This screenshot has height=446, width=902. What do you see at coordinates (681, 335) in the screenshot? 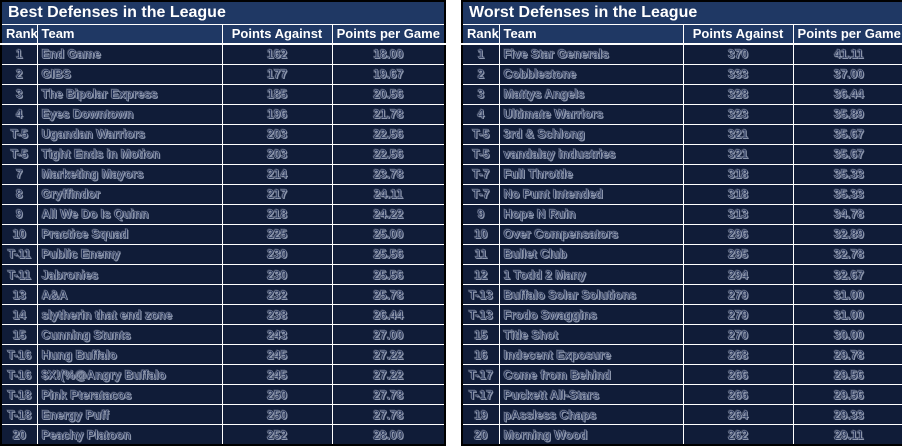
I see `table-row: 15 Title Shot 270 30.00` at bounding box center [681, 335].